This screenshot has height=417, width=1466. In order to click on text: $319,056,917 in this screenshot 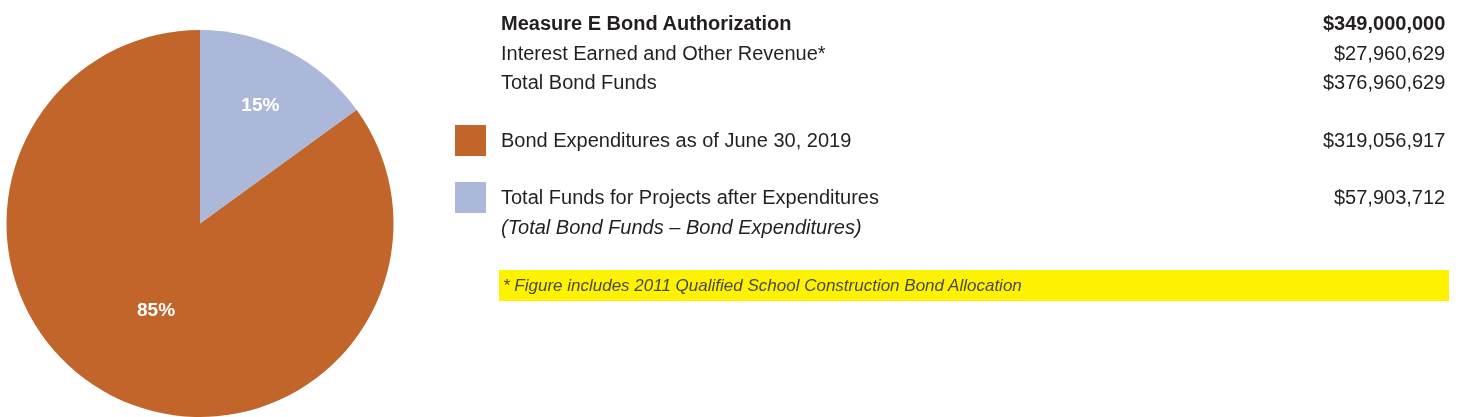, I will do `click(1384, 140)`.